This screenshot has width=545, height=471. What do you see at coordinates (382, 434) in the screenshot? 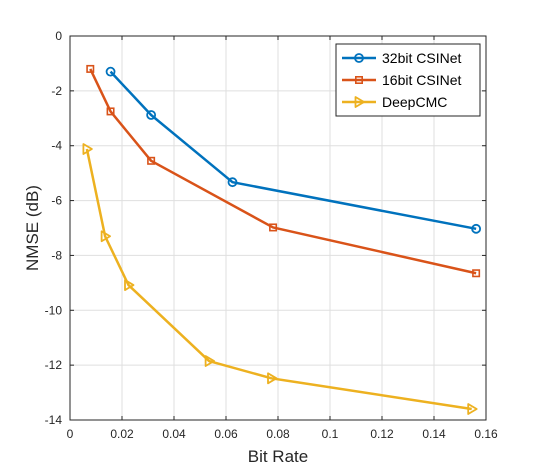
I see `x-tick-label: 0.12` at bounding box center [382, 434].